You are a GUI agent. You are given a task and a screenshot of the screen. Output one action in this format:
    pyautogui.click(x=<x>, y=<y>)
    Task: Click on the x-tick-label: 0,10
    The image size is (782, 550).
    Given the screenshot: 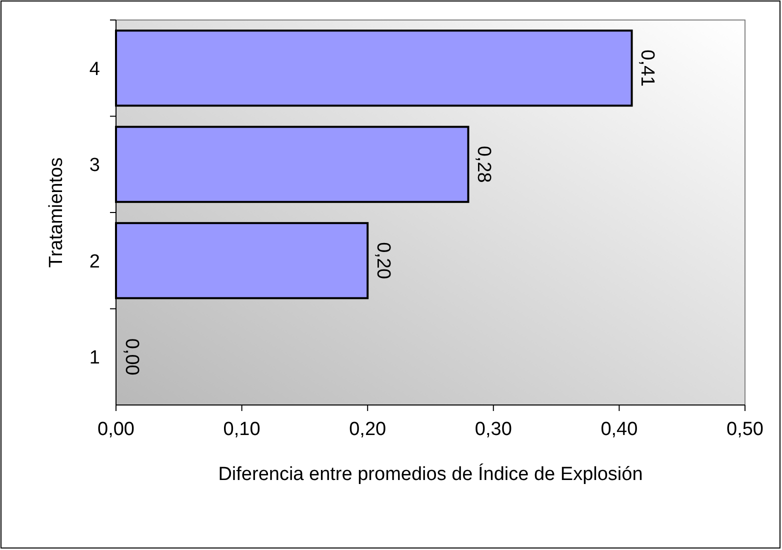 What is the action you would take?
    pyautogui.click(x=241, y=429)
    